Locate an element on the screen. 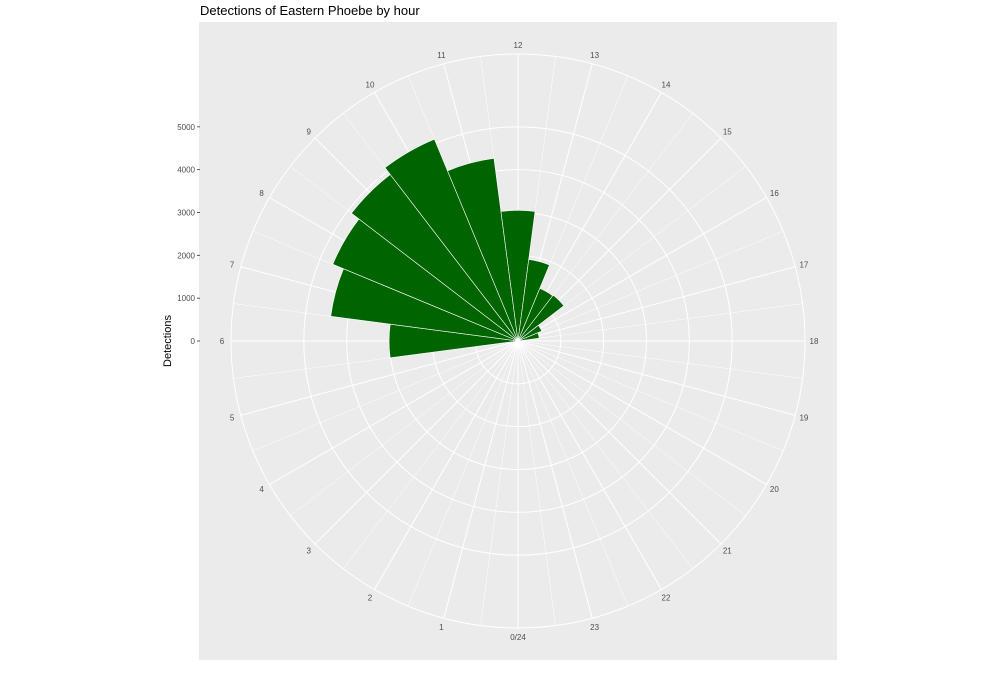 Image resolution: width=1000 pixels, height=685 pixels. hour-label: 8 is located at coordinates (261, 193).